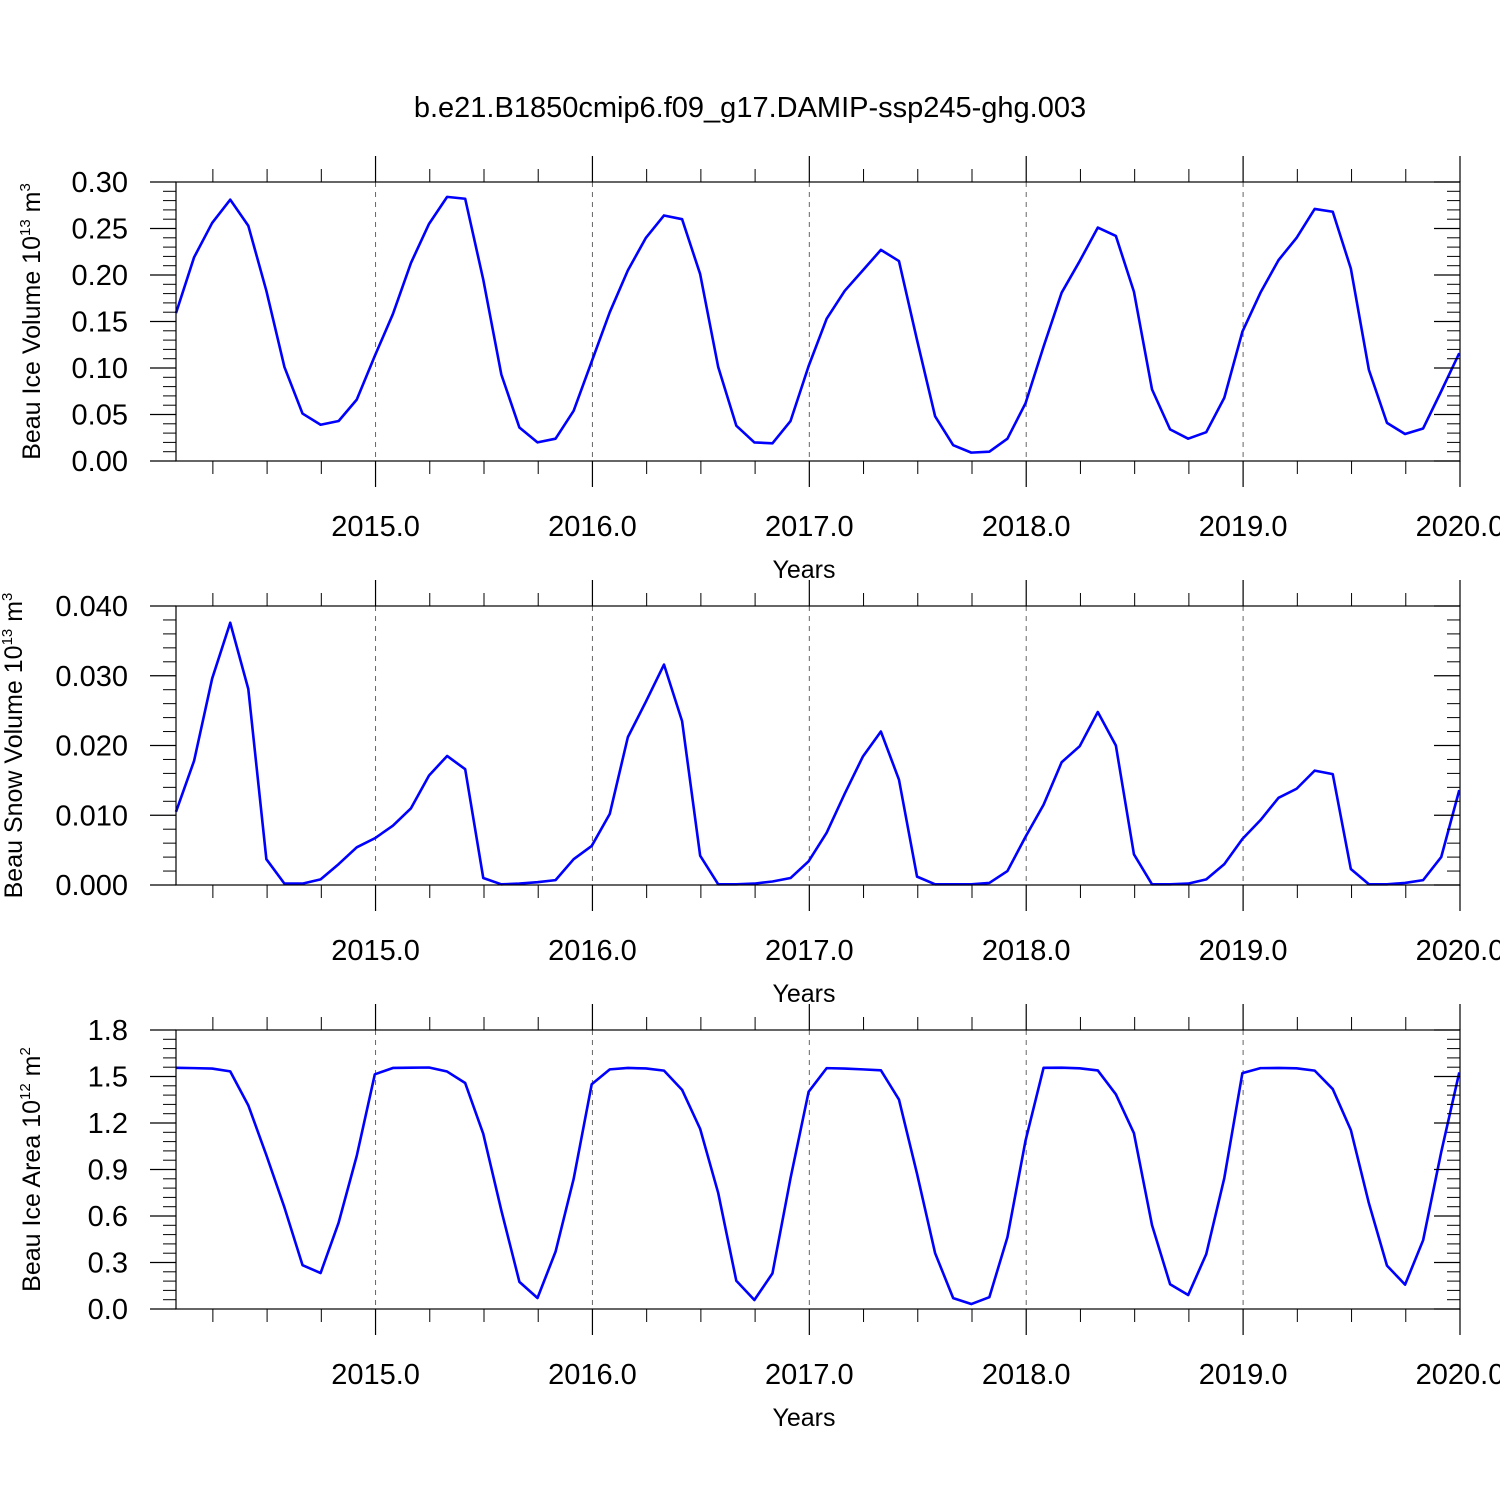 The width and height of the screenshot is (1500, 1500). I want to click on y-tick-label: 0.05, so click(100, 416).